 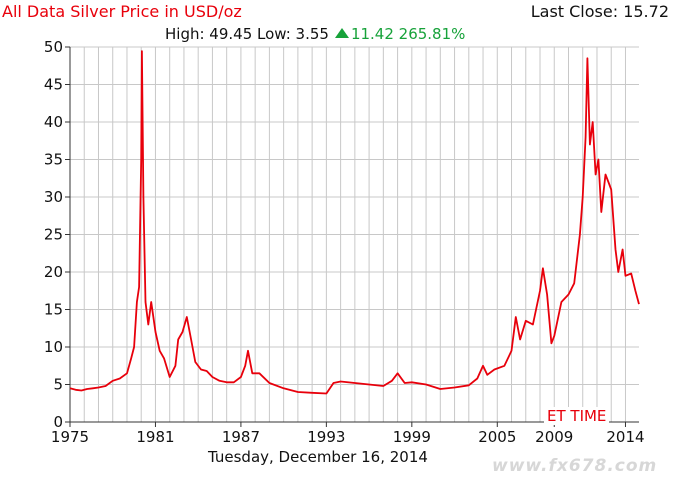 What do you see at coordinates (53, 47) in the screenshot?
I see `y-tick-label: 50` at bounding box center [53, 47].